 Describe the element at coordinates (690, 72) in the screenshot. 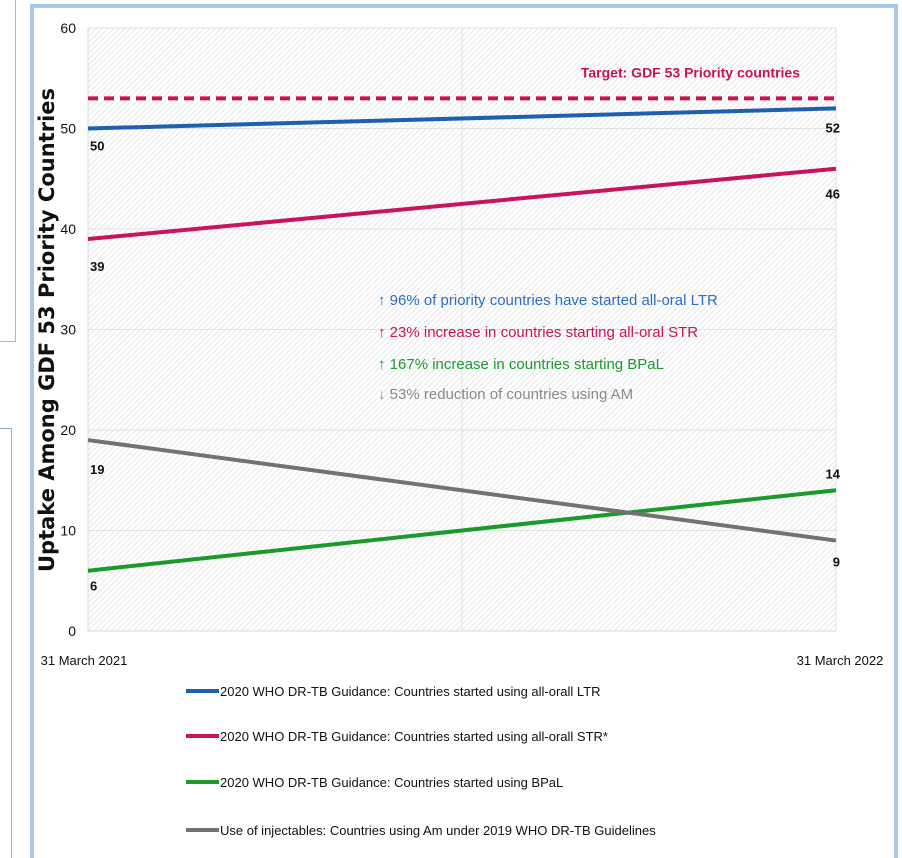

I see `target-label: Target: GDF 53 Priority countries` at that location.